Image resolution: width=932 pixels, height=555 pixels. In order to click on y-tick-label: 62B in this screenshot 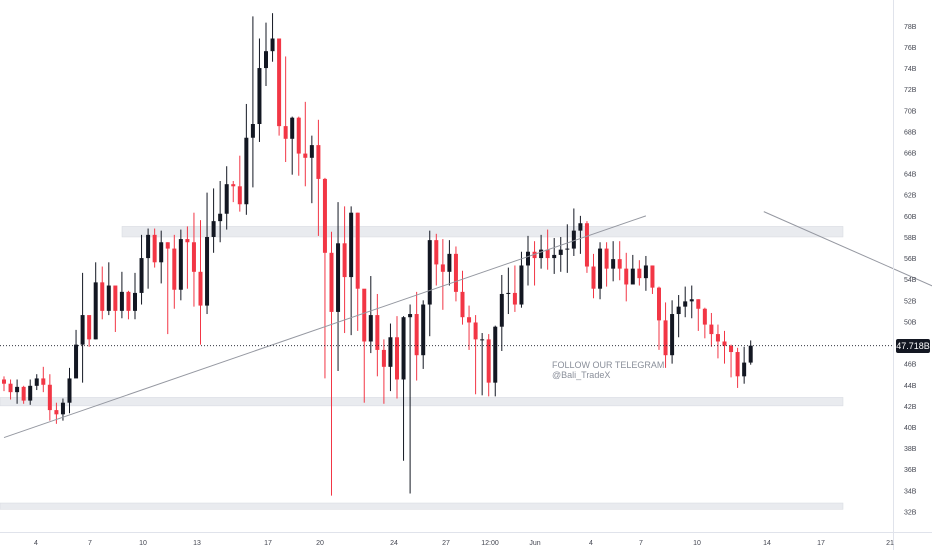, I will do `click(910, 196)`.